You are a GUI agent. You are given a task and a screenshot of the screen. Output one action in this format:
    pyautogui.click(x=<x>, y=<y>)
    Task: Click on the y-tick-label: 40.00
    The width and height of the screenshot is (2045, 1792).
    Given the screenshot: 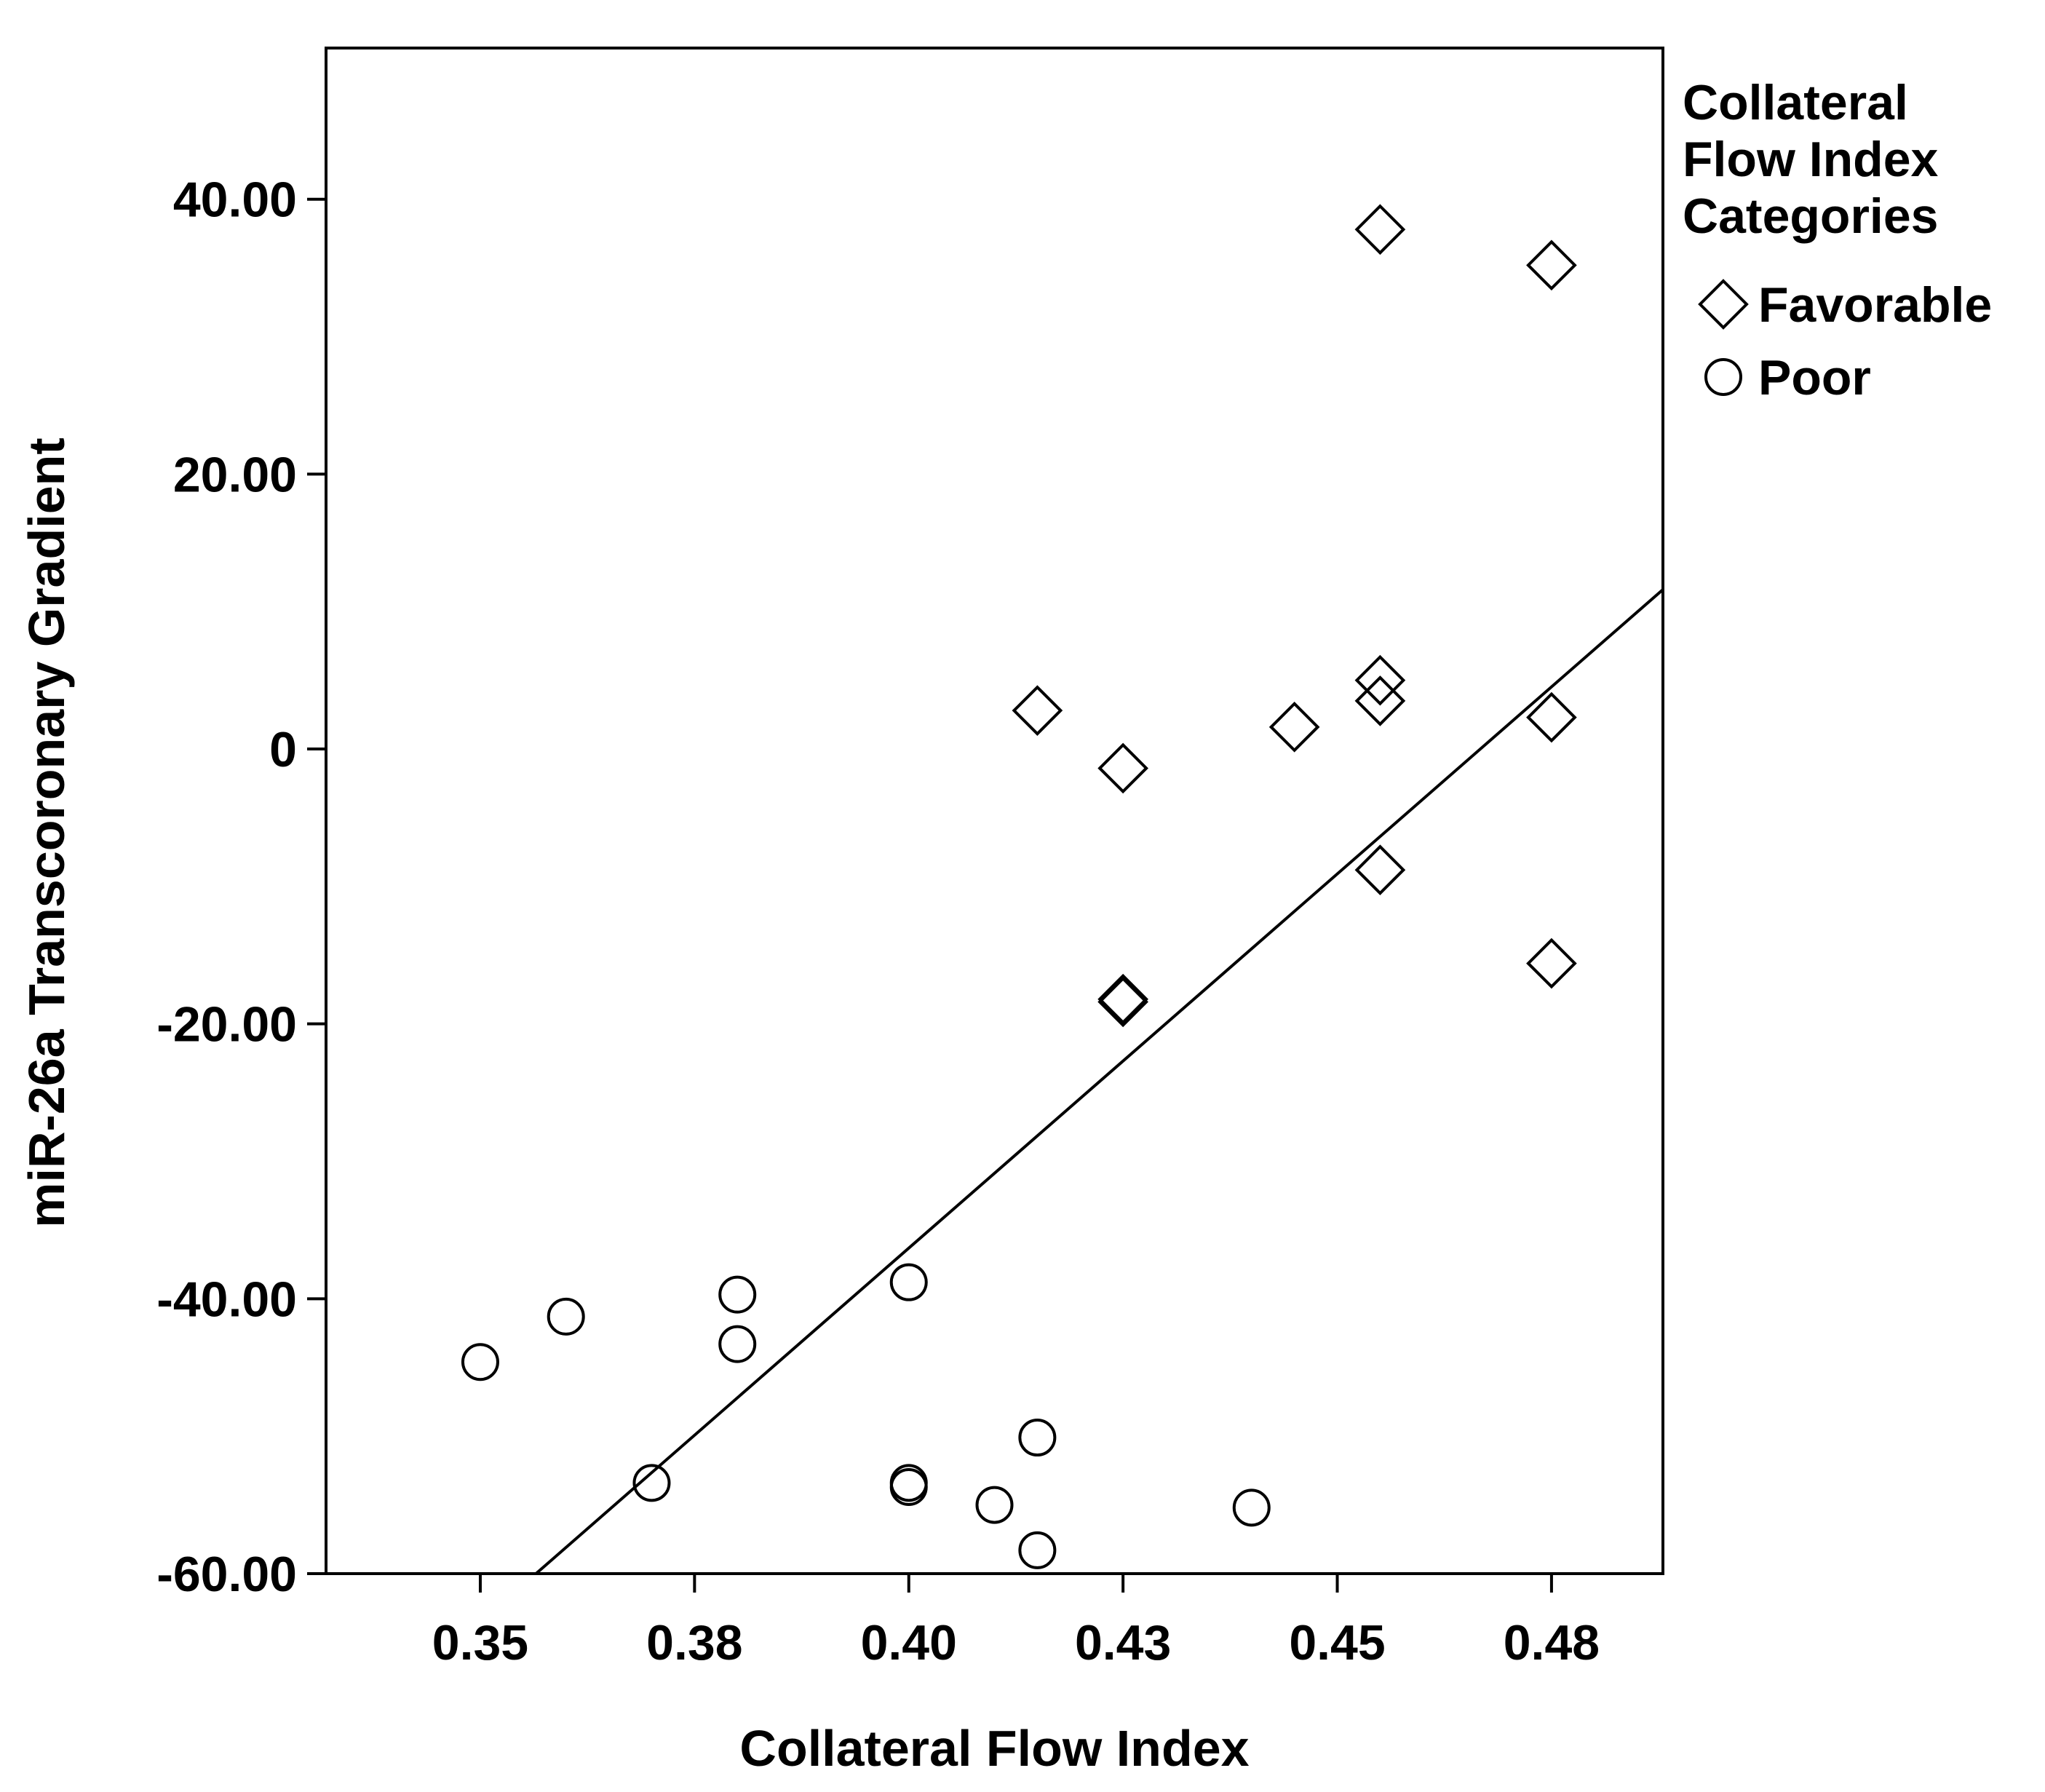 What is the action you would take?
    pyautogui.click(x=235, y=200)
    